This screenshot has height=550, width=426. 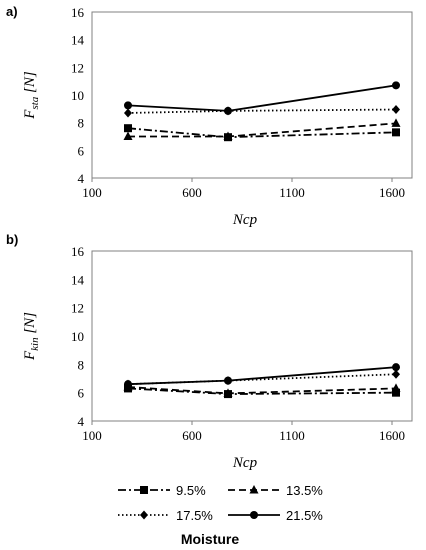 I want to click on panel-a-ylabel-main: F, so click(x=30, y=114).